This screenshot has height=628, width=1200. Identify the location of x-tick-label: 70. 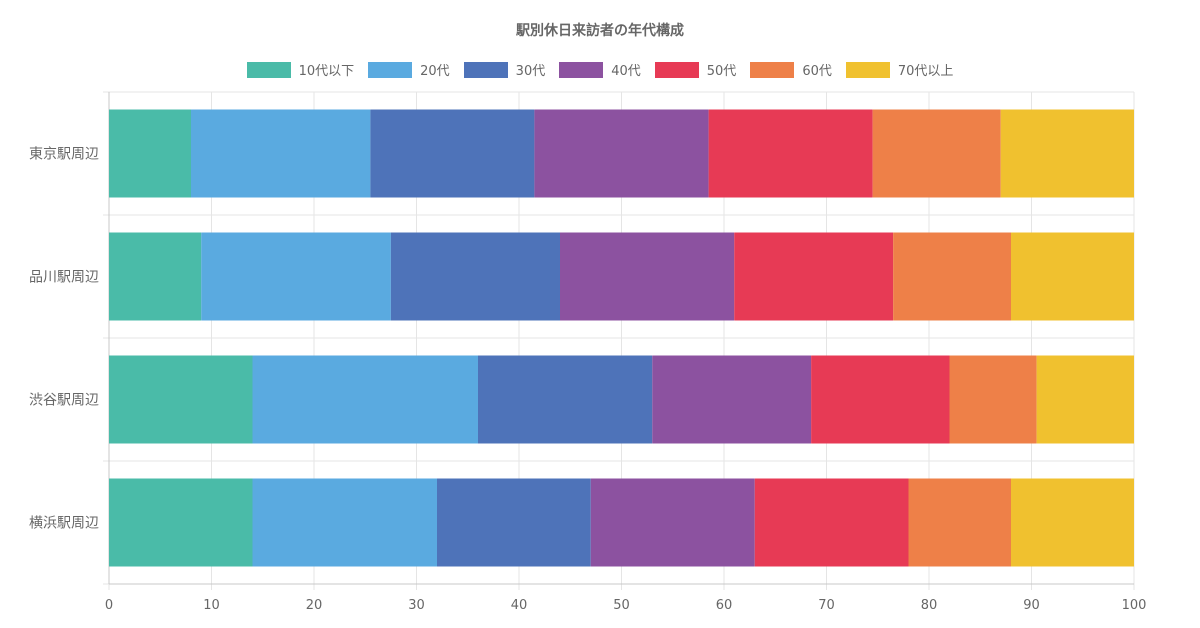
(826, 605).